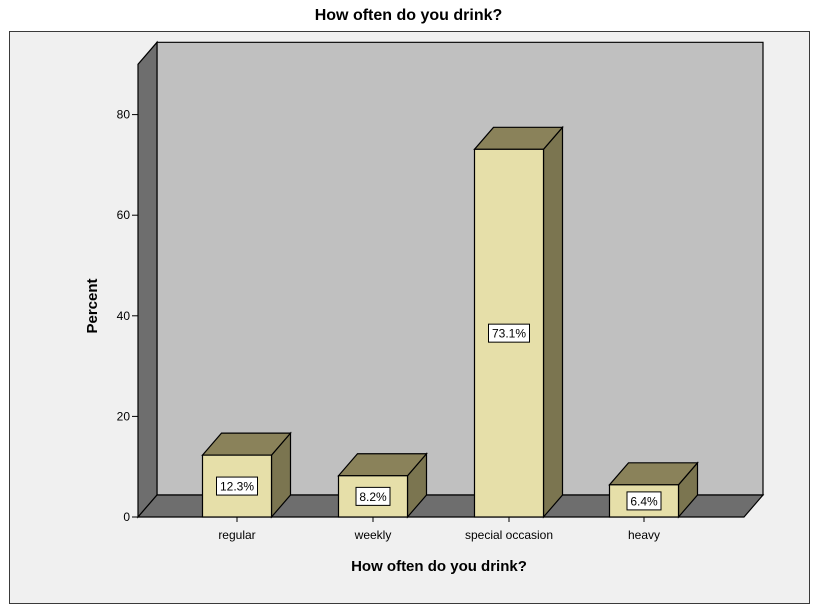 The height and width of the screenshot is (610, 817). What do you see at coordinates (126, 517) in the screenshot?
I see `y-tick-label: 0` at bounding box center [126, 517].